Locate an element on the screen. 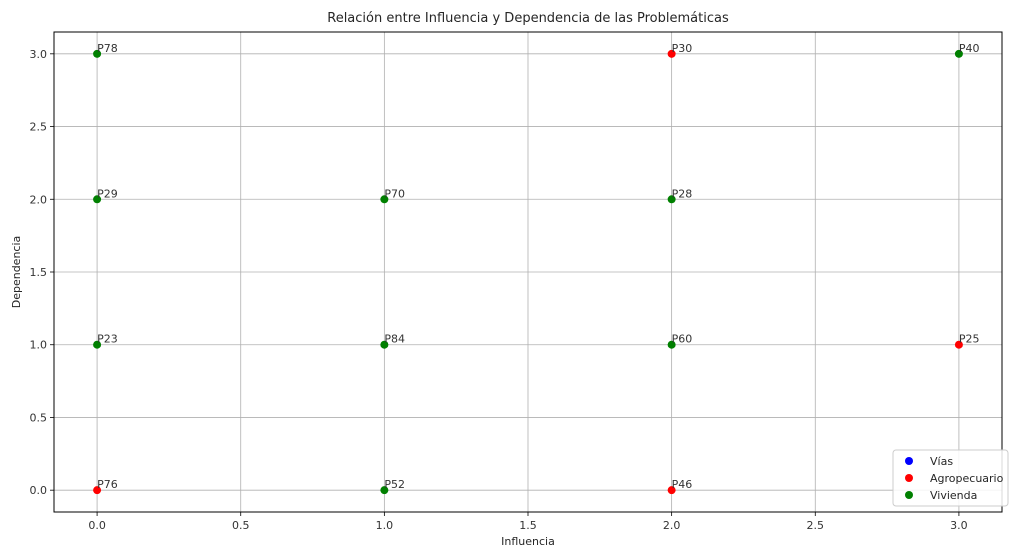  point-label: P84 is located at coordinates (394, 339).